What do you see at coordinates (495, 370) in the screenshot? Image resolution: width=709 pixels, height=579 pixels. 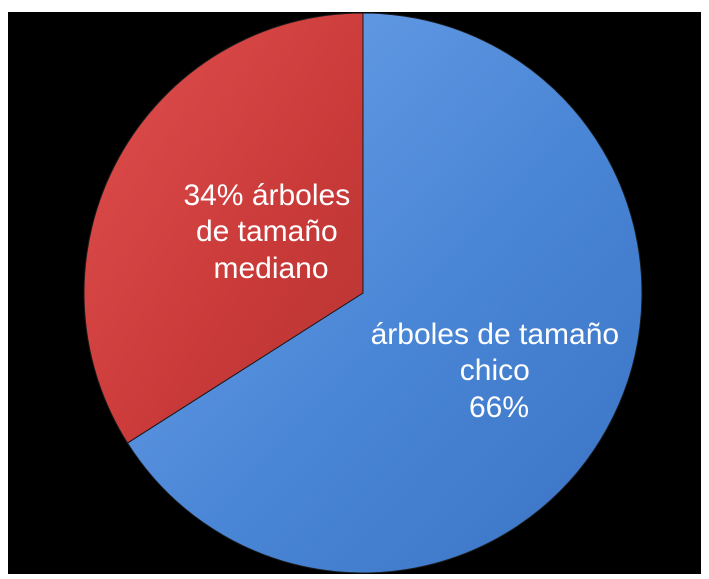 I see `slice-label-line: chico` at bounding box center [495, 370].